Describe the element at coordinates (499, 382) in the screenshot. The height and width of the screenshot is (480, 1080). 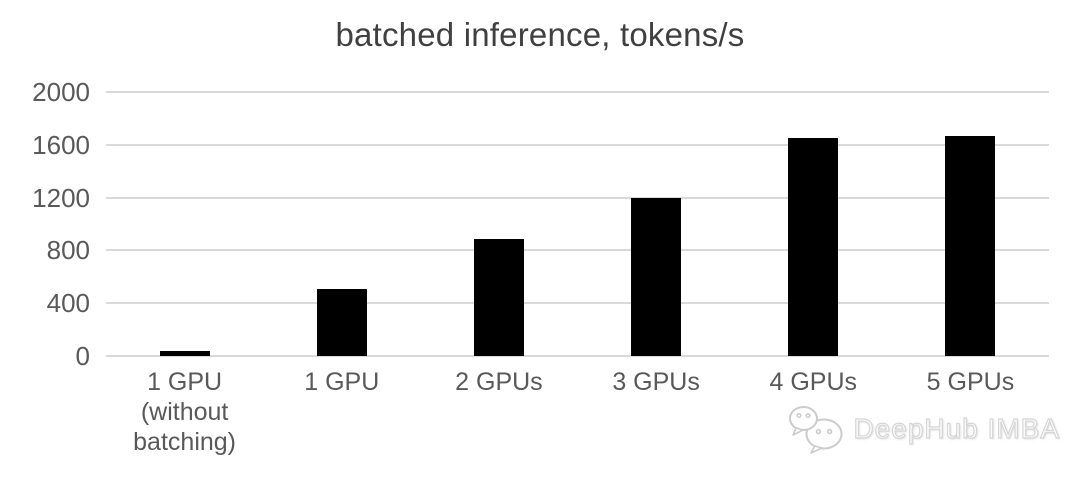
I see `x-category-label-3: 2 GPUs` at that location.